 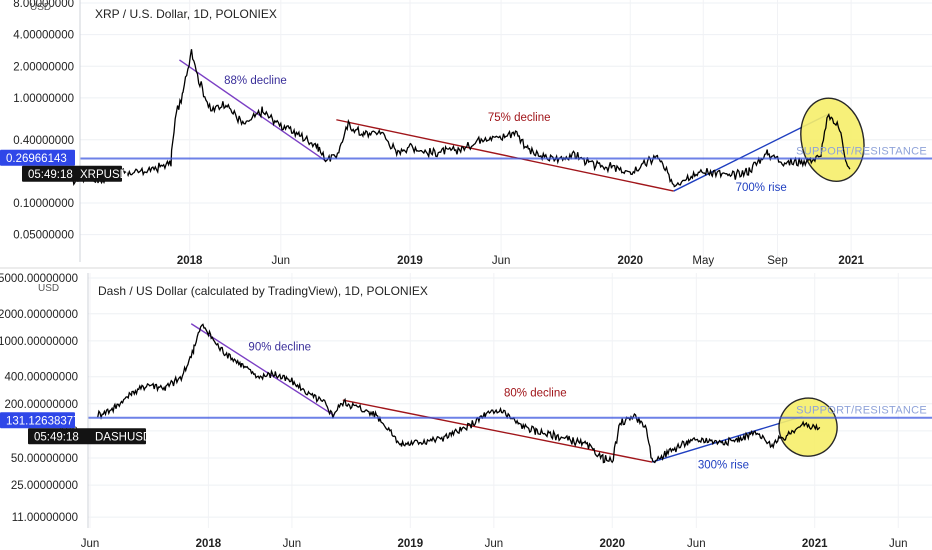 What do you see at coordinates (703, 261) in the screenshot?
I see `xrp-x-tick-may: May` at bounding box center [703, 261].